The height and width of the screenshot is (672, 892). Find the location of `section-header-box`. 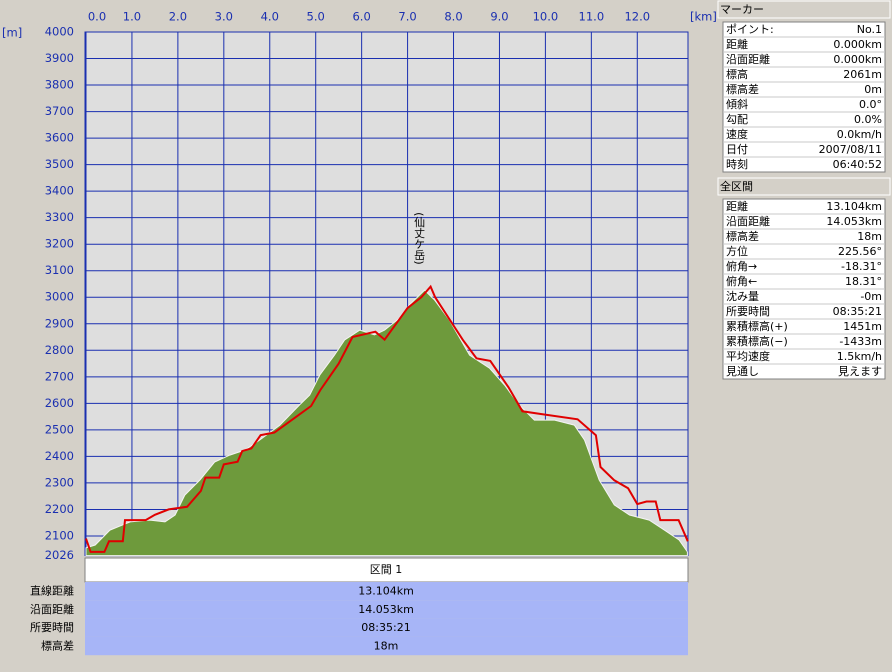

section-header-box is located at coordinates (386, 570).